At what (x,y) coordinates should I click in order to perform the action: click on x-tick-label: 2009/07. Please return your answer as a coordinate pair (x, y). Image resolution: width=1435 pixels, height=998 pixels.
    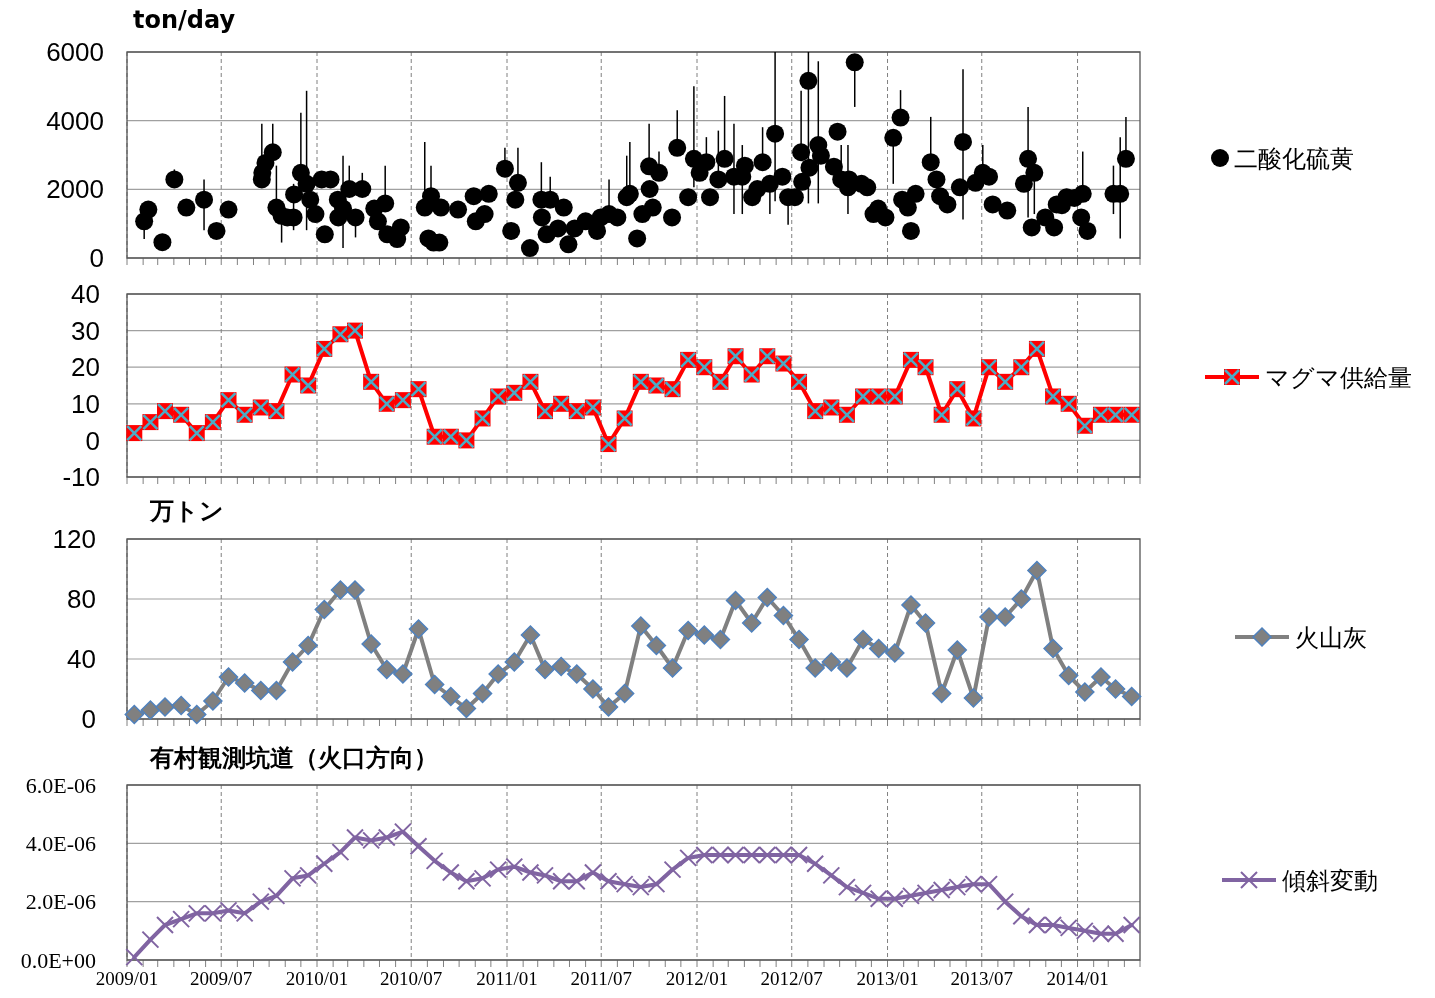
    Looking at the image, I should click on (221, 978).